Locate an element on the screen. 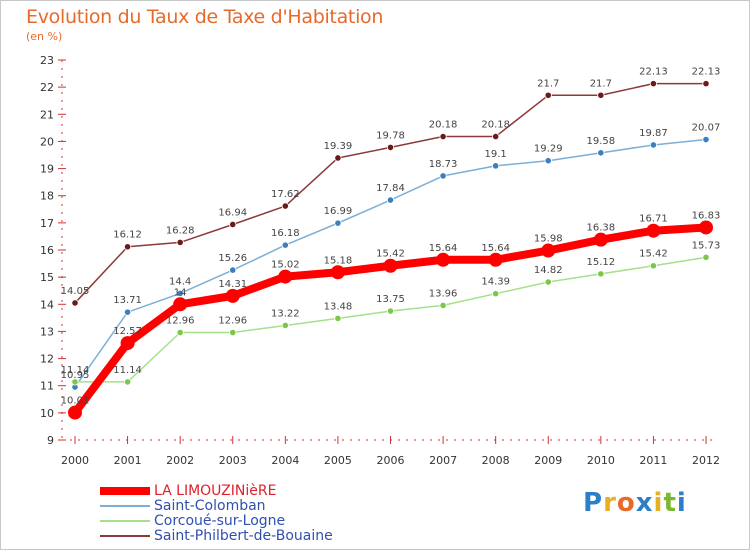 The width and height of the screenshot is (750, 550). data-label: 14.4 is located at coordinates (180, 281).